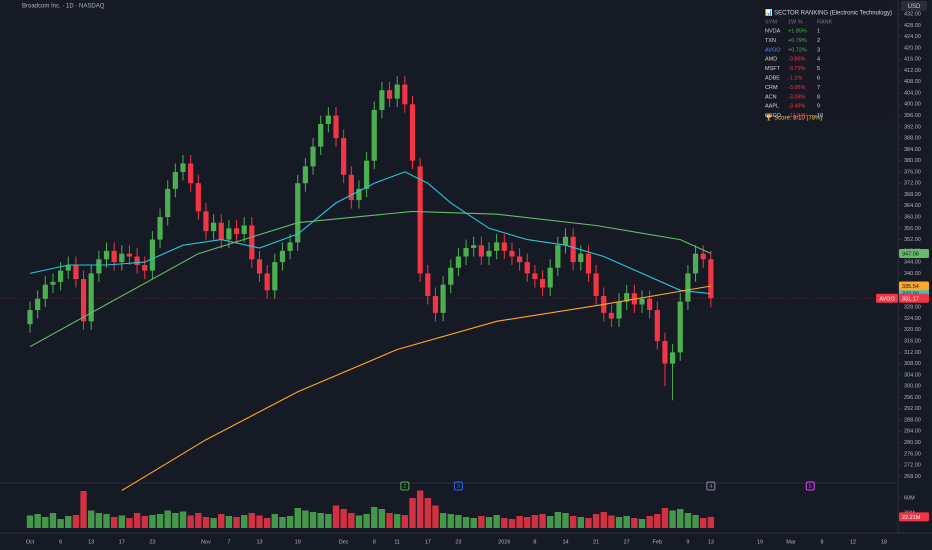  Describe the element at coordinates (344, 542) in the screenshot. I see `x-tick-label: Dec` at that location.